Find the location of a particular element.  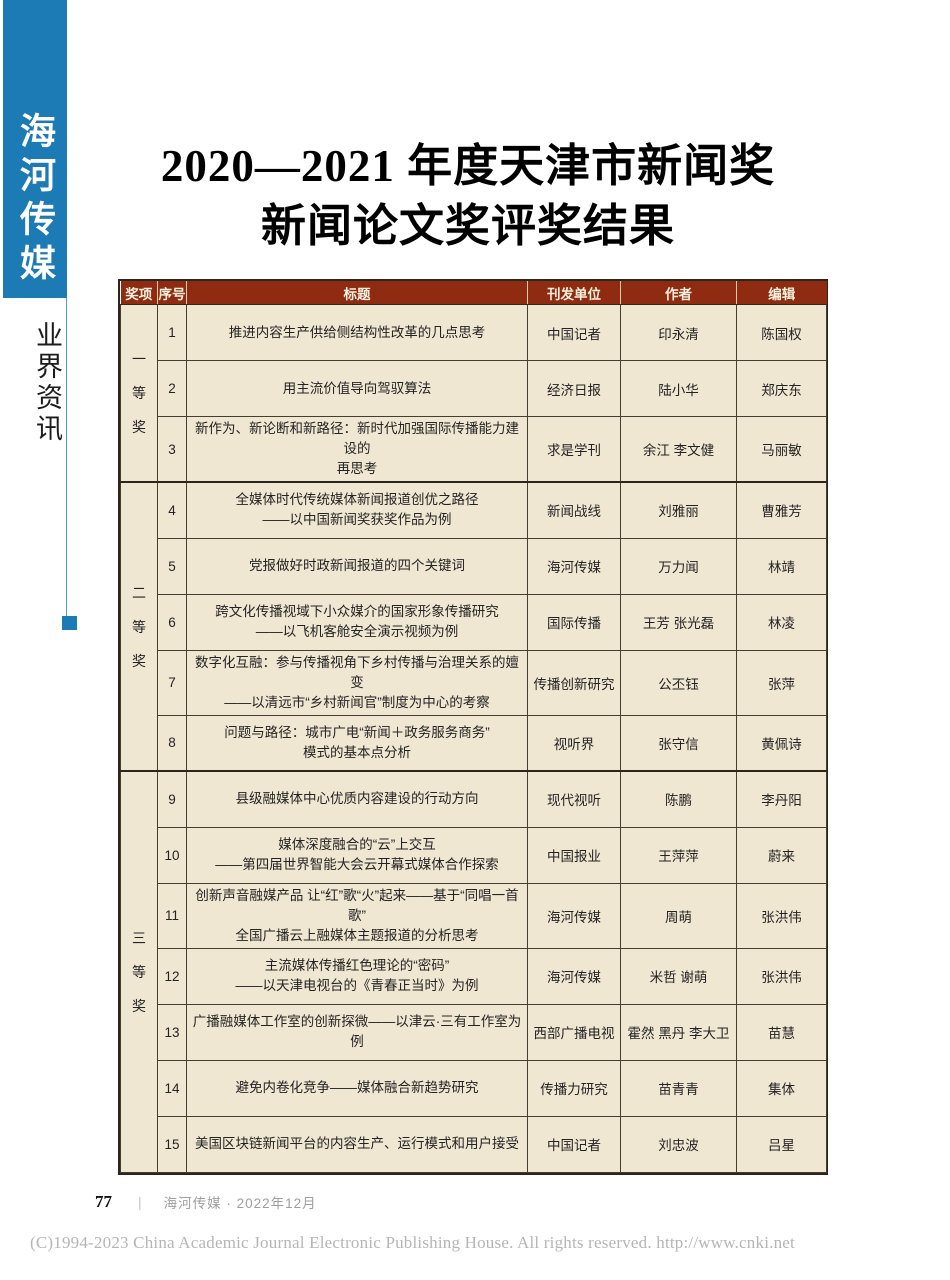

award-tier-cell: 二等奖 is located at coordinates (139, 626).